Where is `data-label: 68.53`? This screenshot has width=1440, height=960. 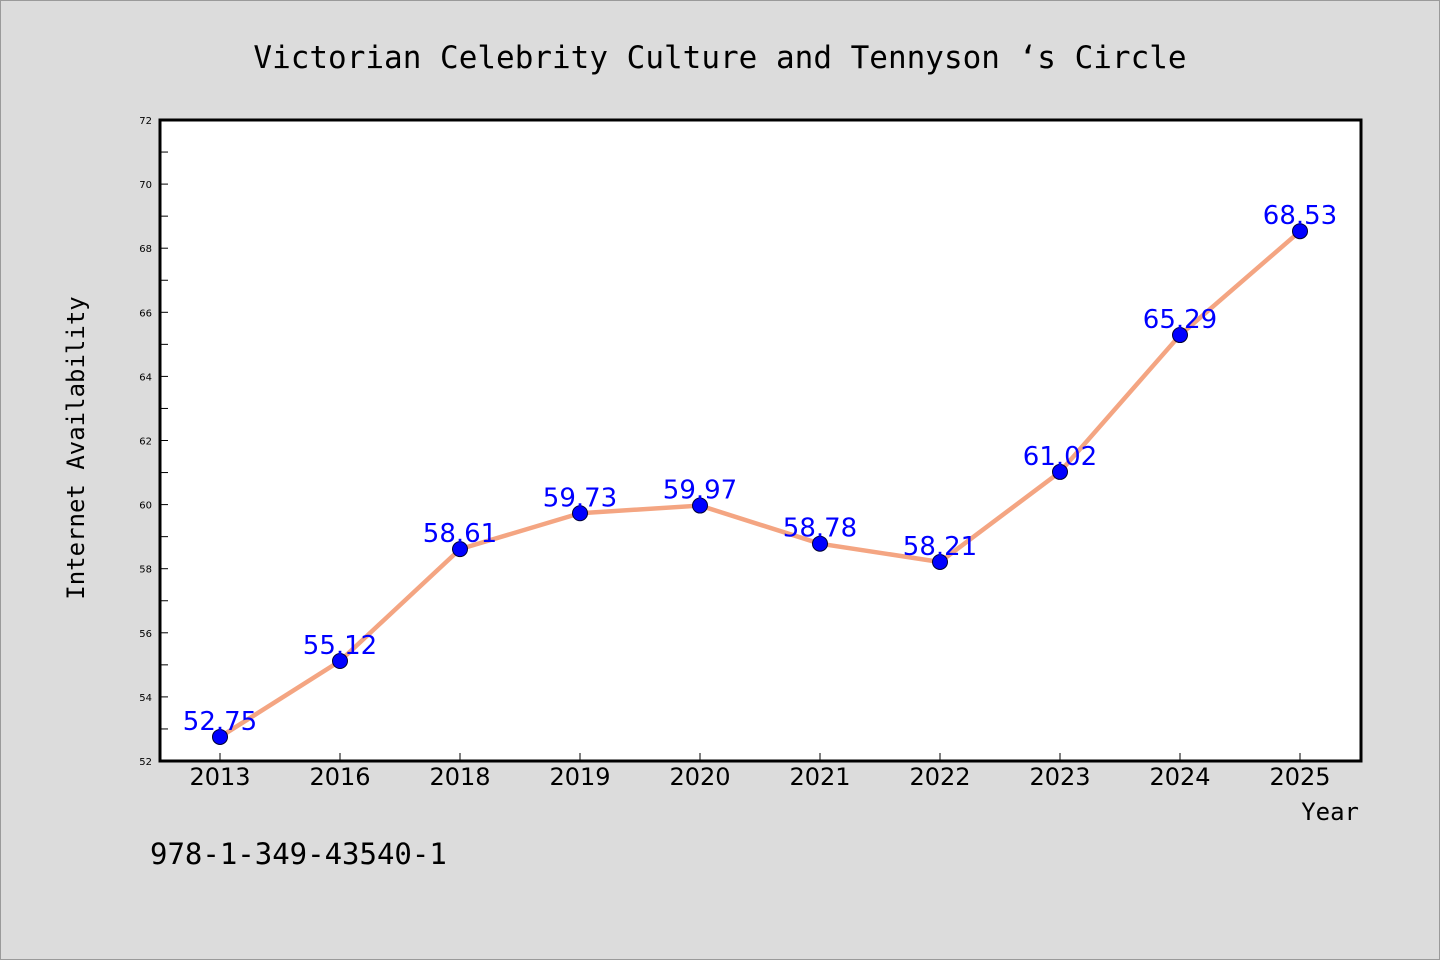
data-label: 68.53 is located at coordinates (1300, 216).